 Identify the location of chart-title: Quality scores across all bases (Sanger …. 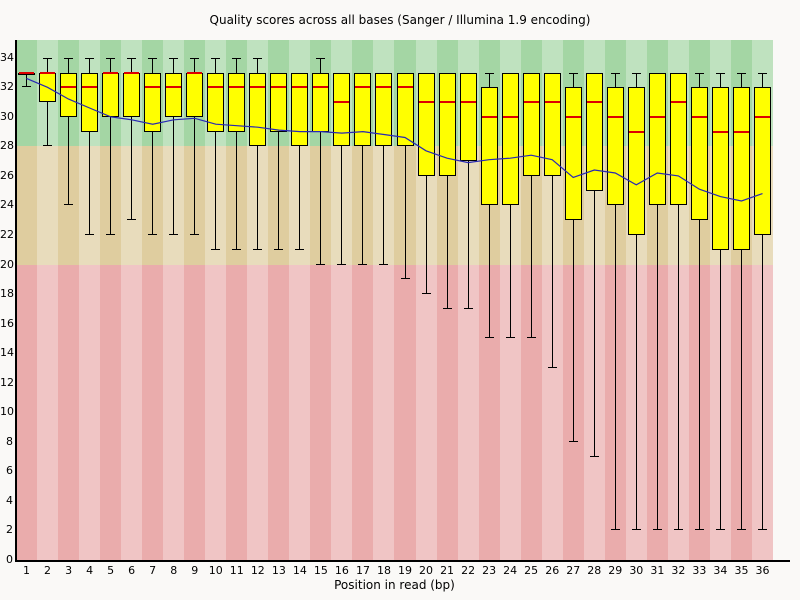
(400, 20).